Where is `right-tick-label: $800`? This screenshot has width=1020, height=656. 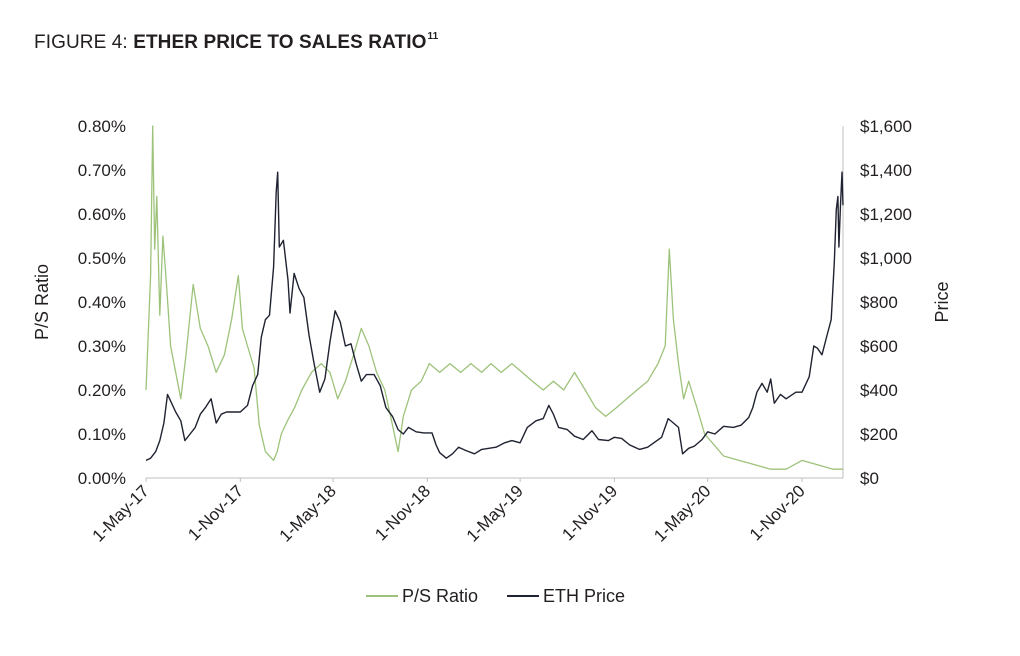
right-tick-label: $800 is located at coordinates (879, 302).